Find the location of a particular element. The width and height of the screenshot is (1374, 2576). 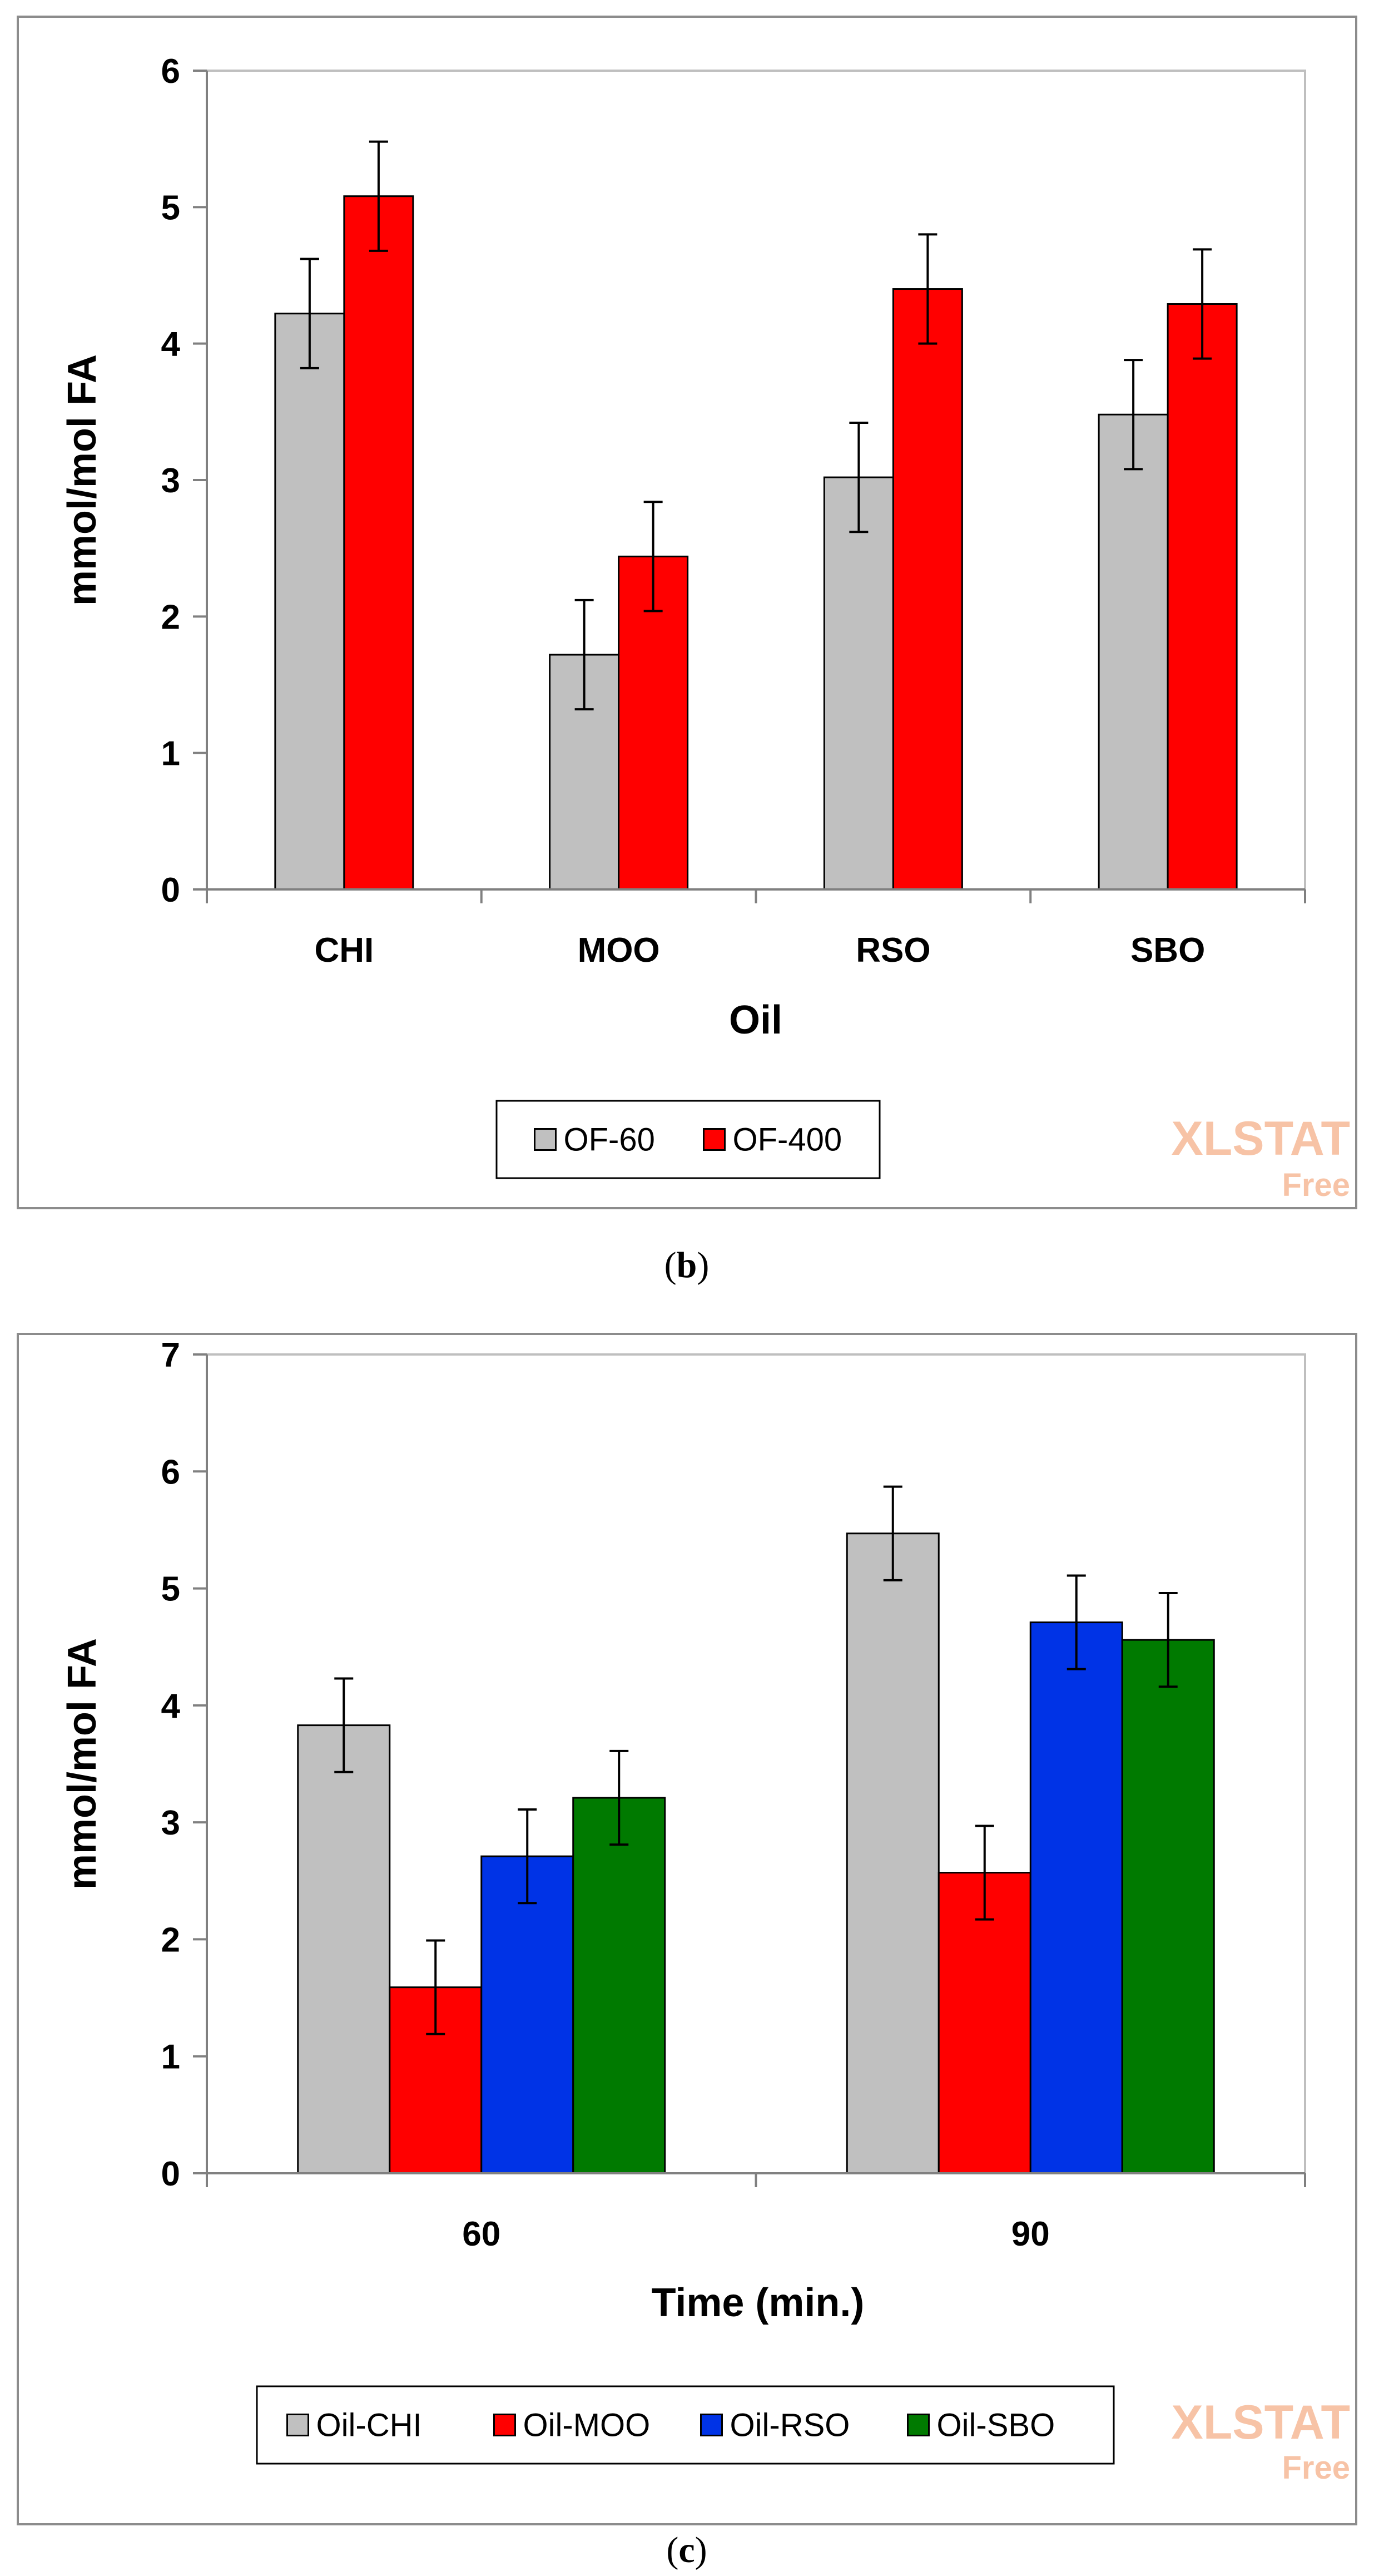

legend-swatch-oil-rso is located at coordinates (711, 2425).